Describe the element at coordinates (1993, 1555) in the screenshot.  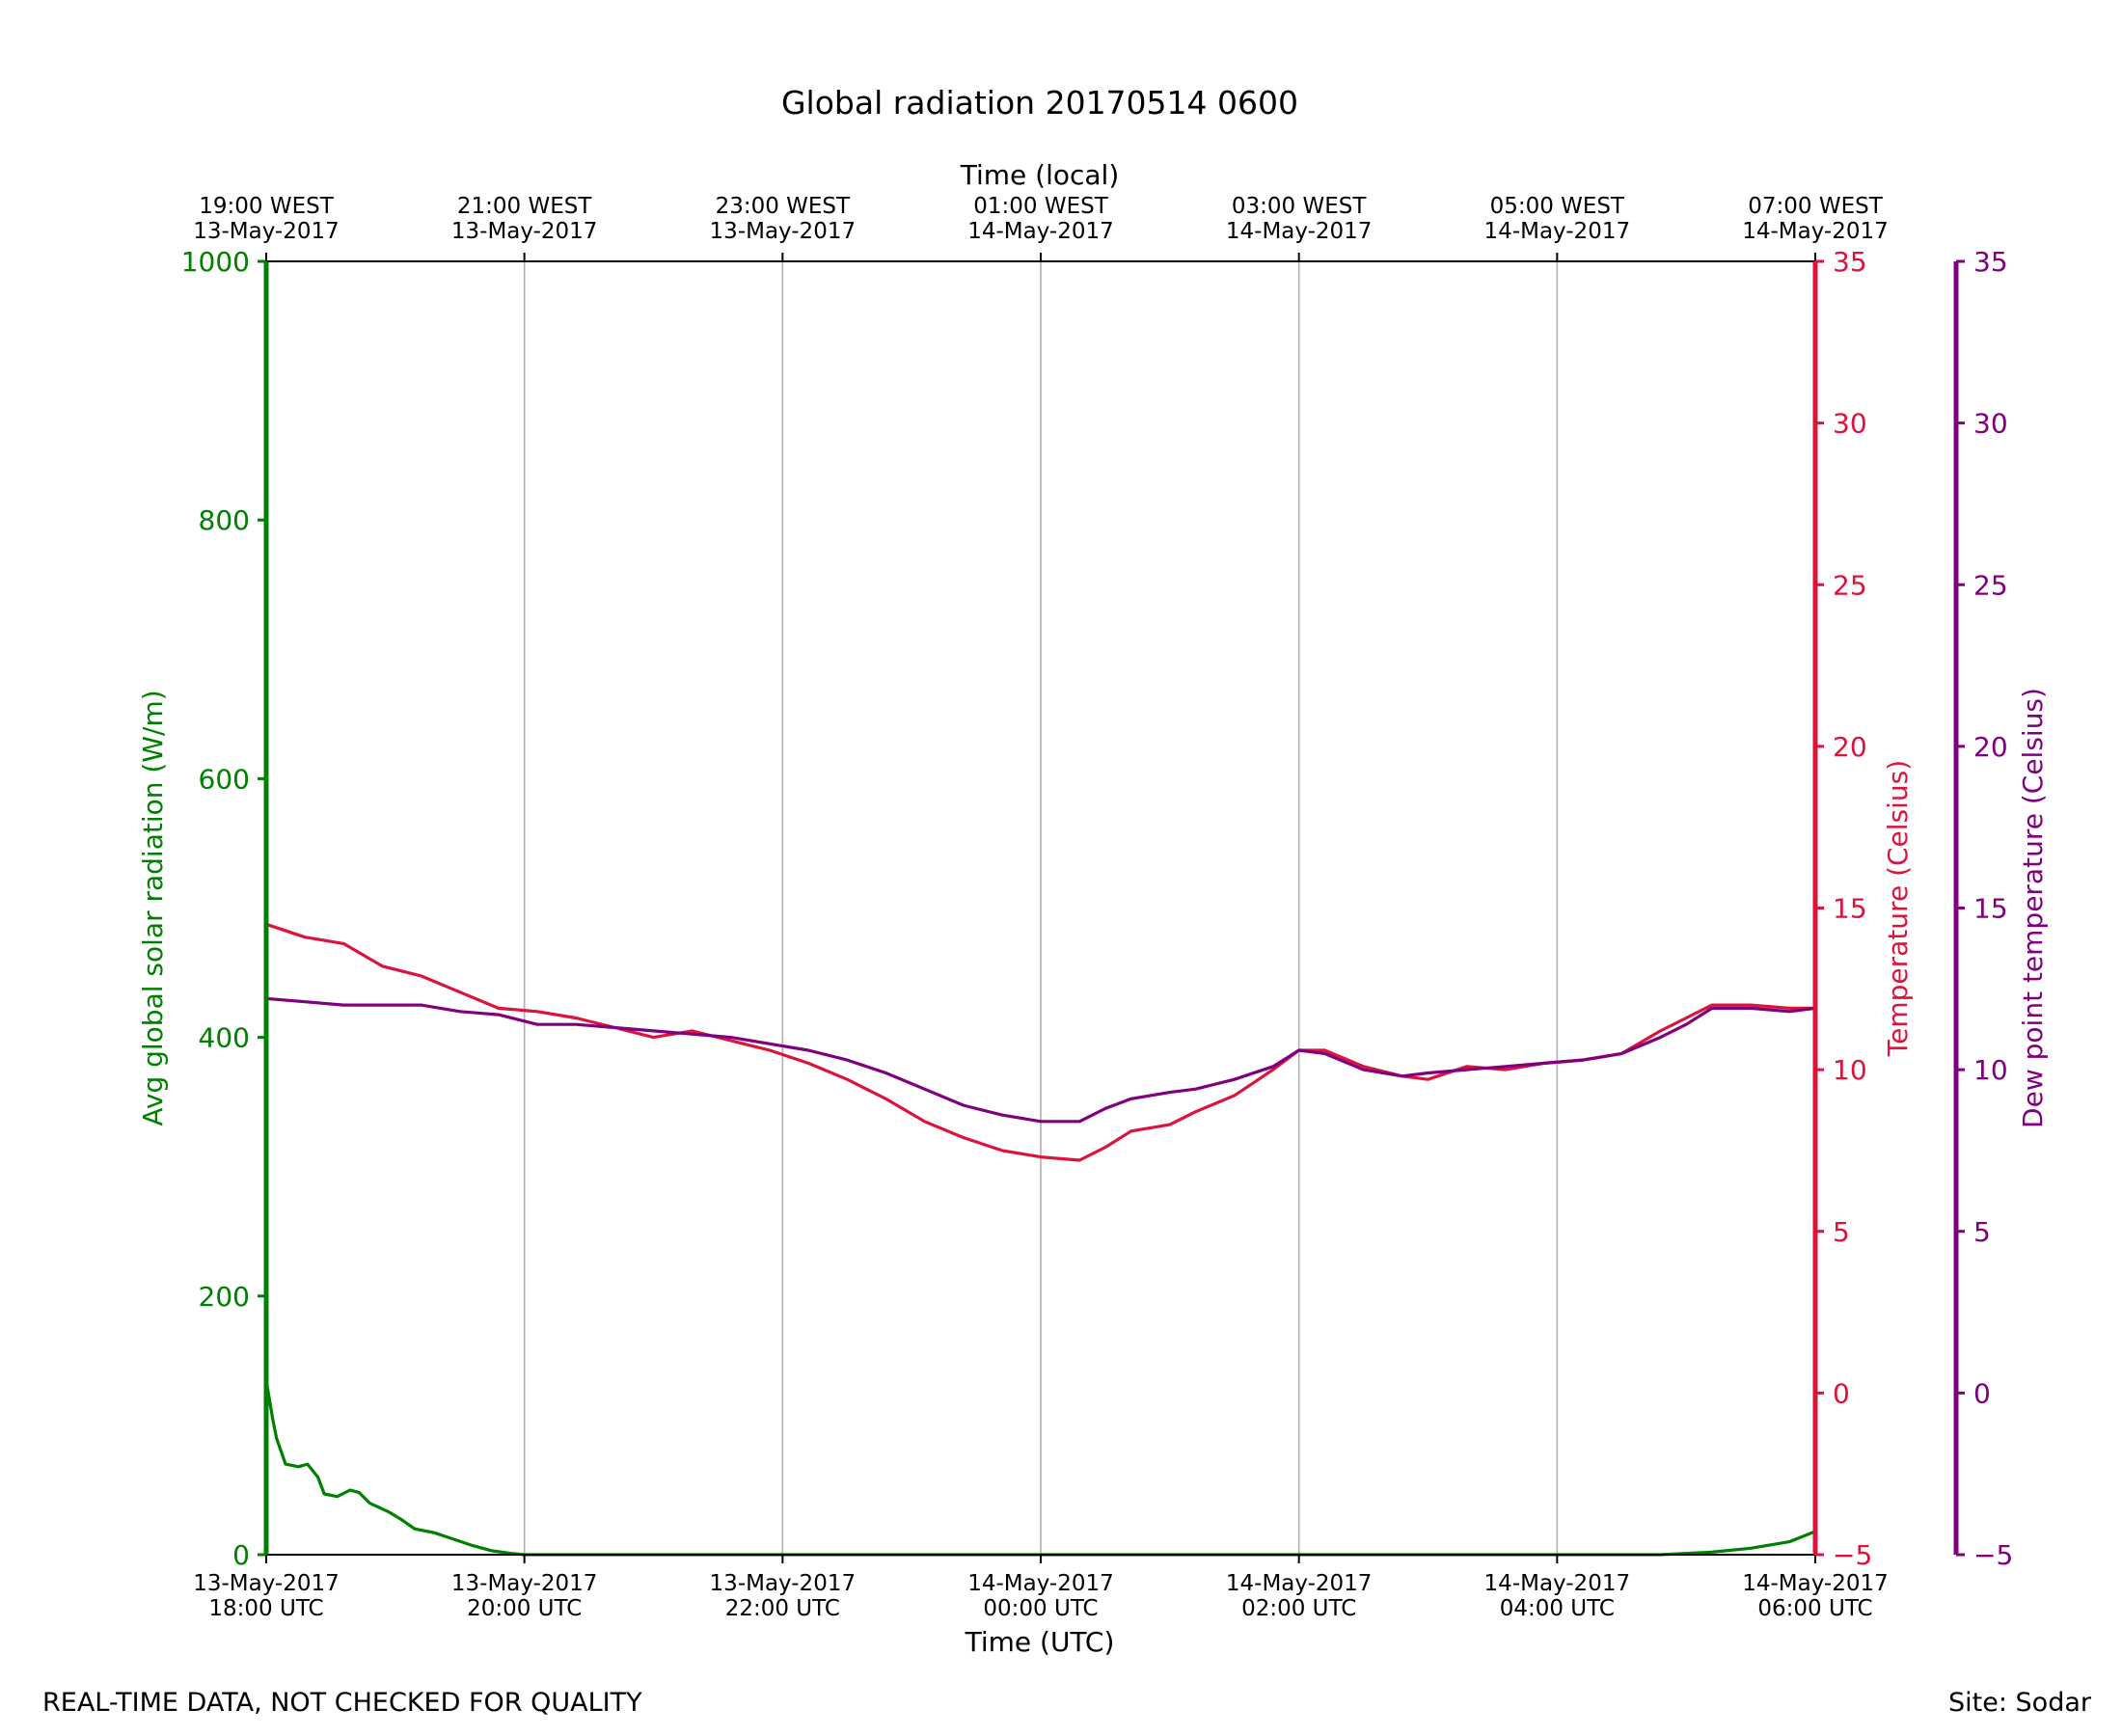
I see `dewpoint-y-tick-label: −5` at that location.